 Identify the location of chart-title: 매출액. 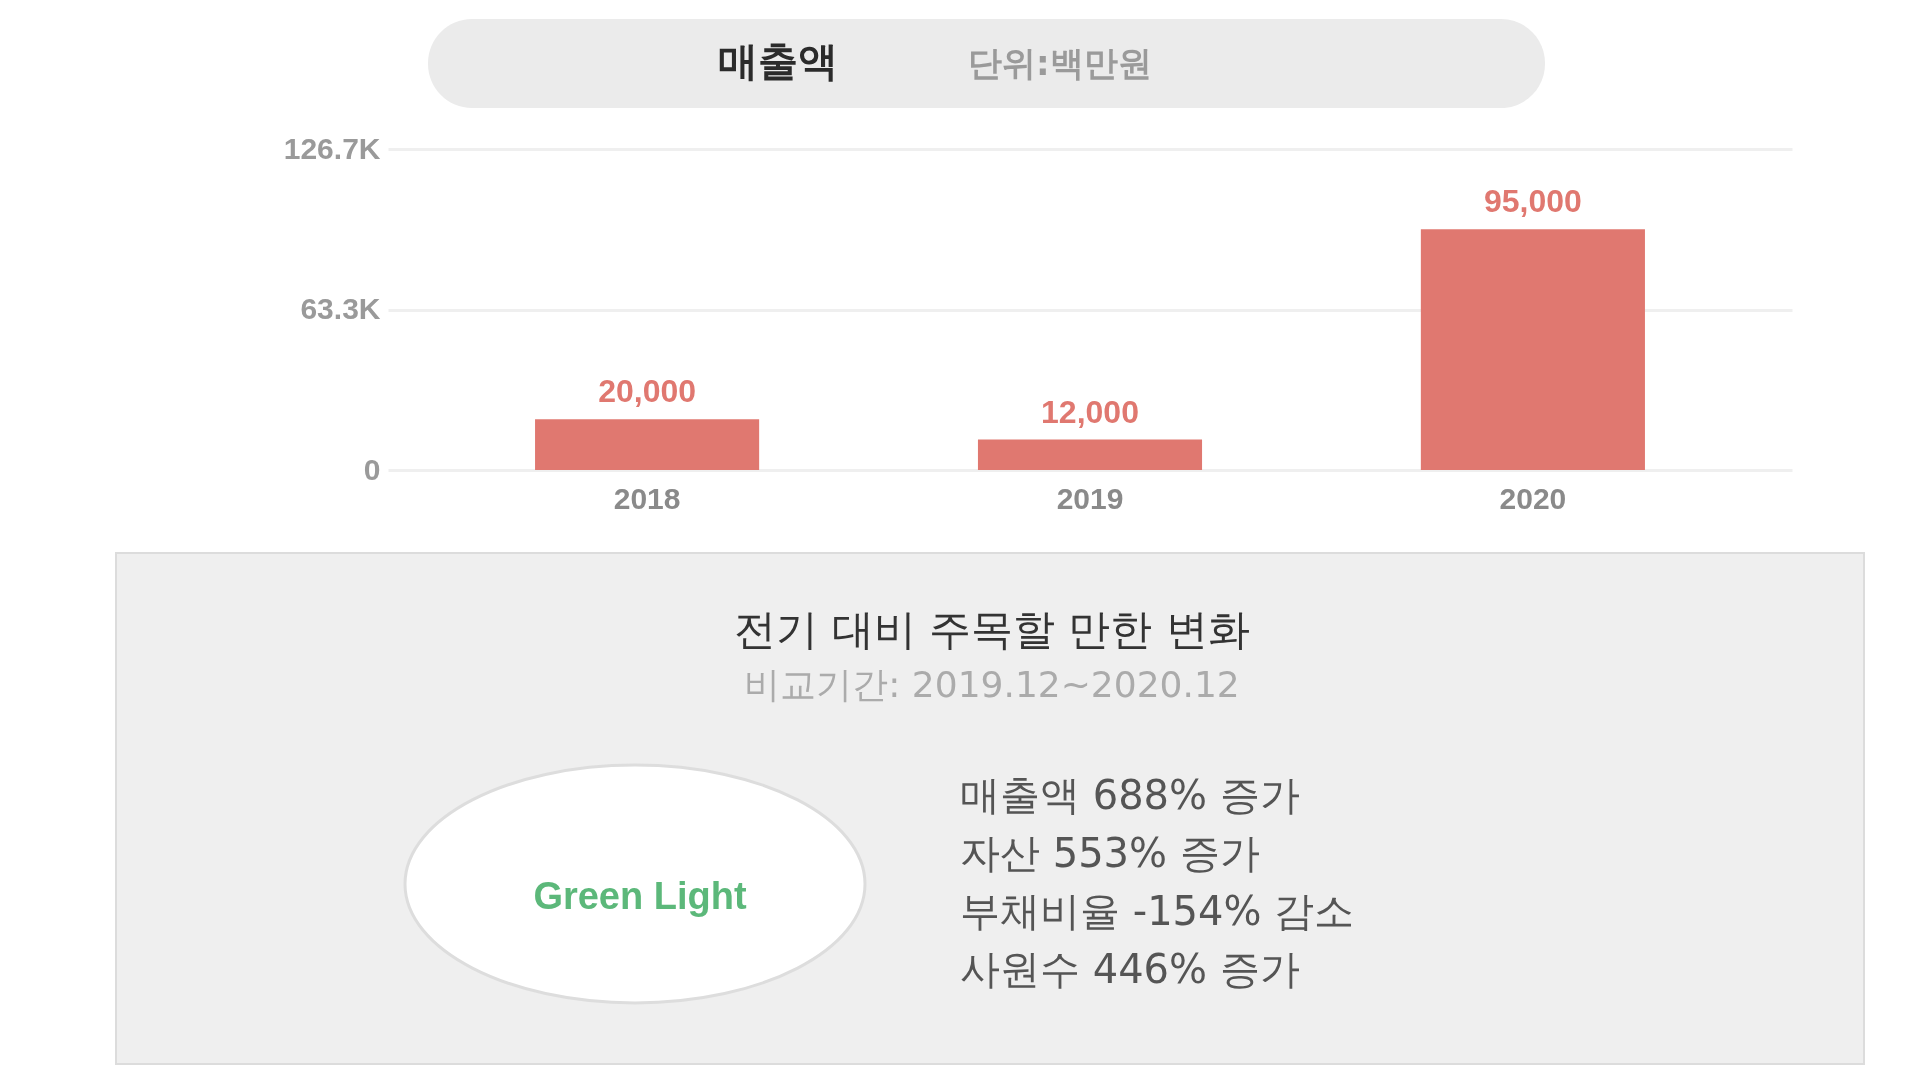
(778, 61).